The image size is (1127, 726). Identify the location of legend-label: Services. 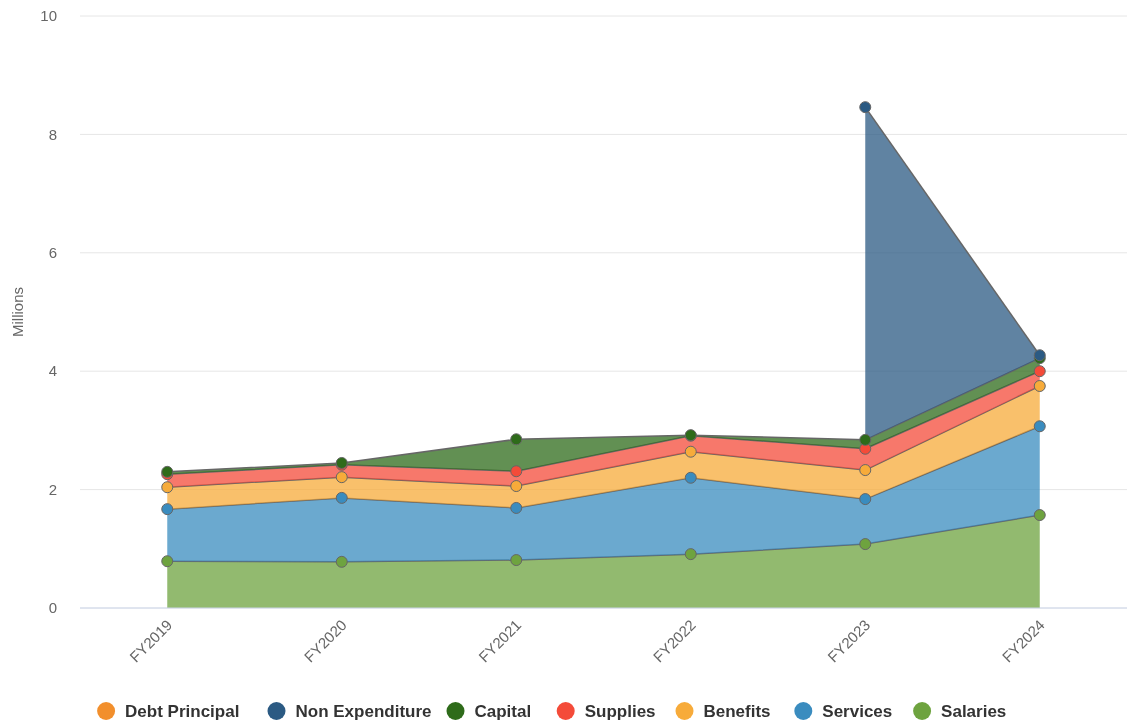
(857, 711).